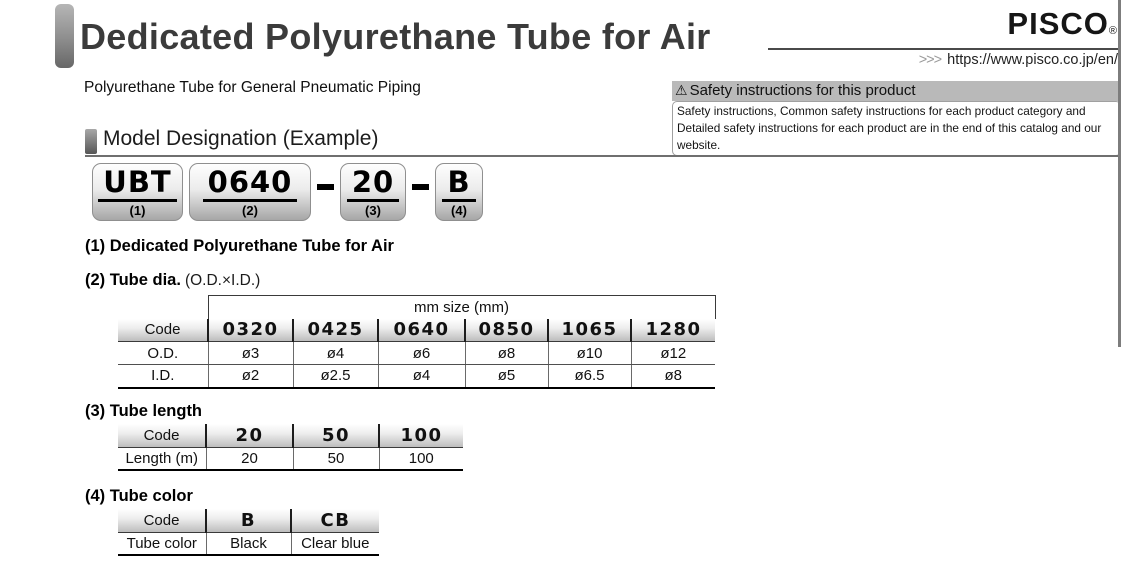 The image size is (1131, 577). I want to click on website-link: https://www.pisco.co.jp/en/, so click(1032, 60).